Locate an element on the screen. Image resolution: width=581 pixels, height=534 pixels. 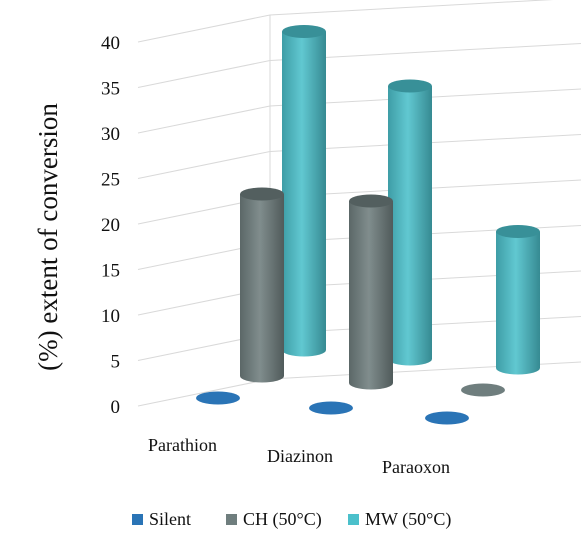
y-tick-label: 5 is located at coordinates (116, 362).